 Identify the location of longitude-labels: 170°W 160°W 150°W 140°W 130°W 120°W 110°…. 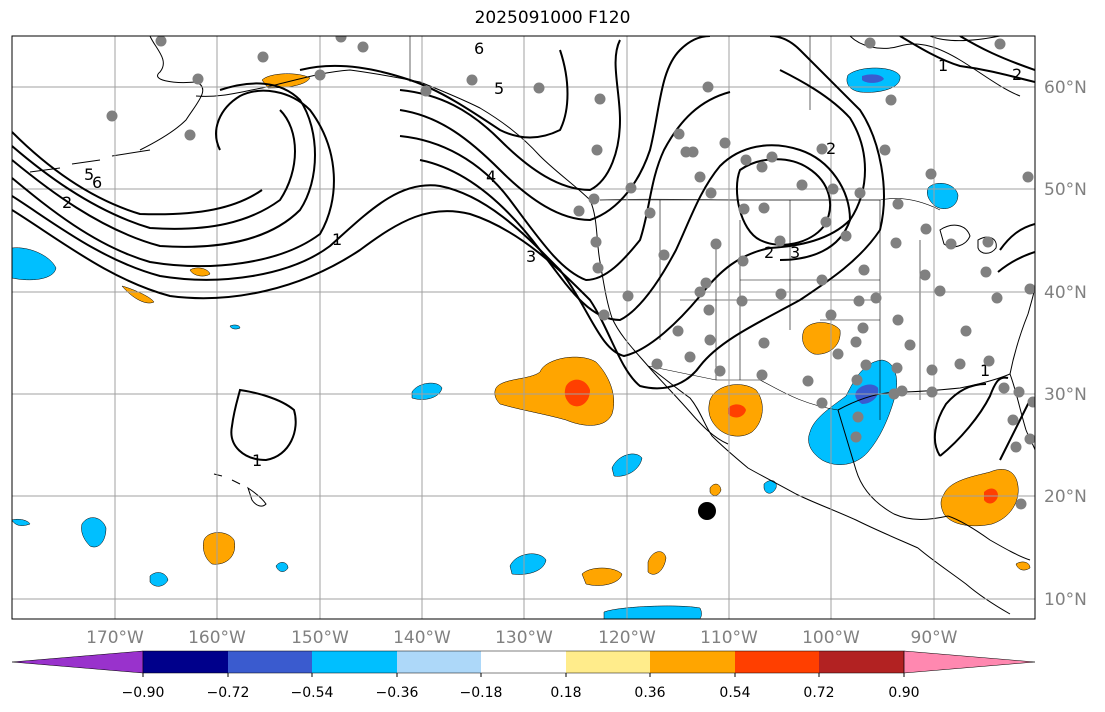
(522, 638).